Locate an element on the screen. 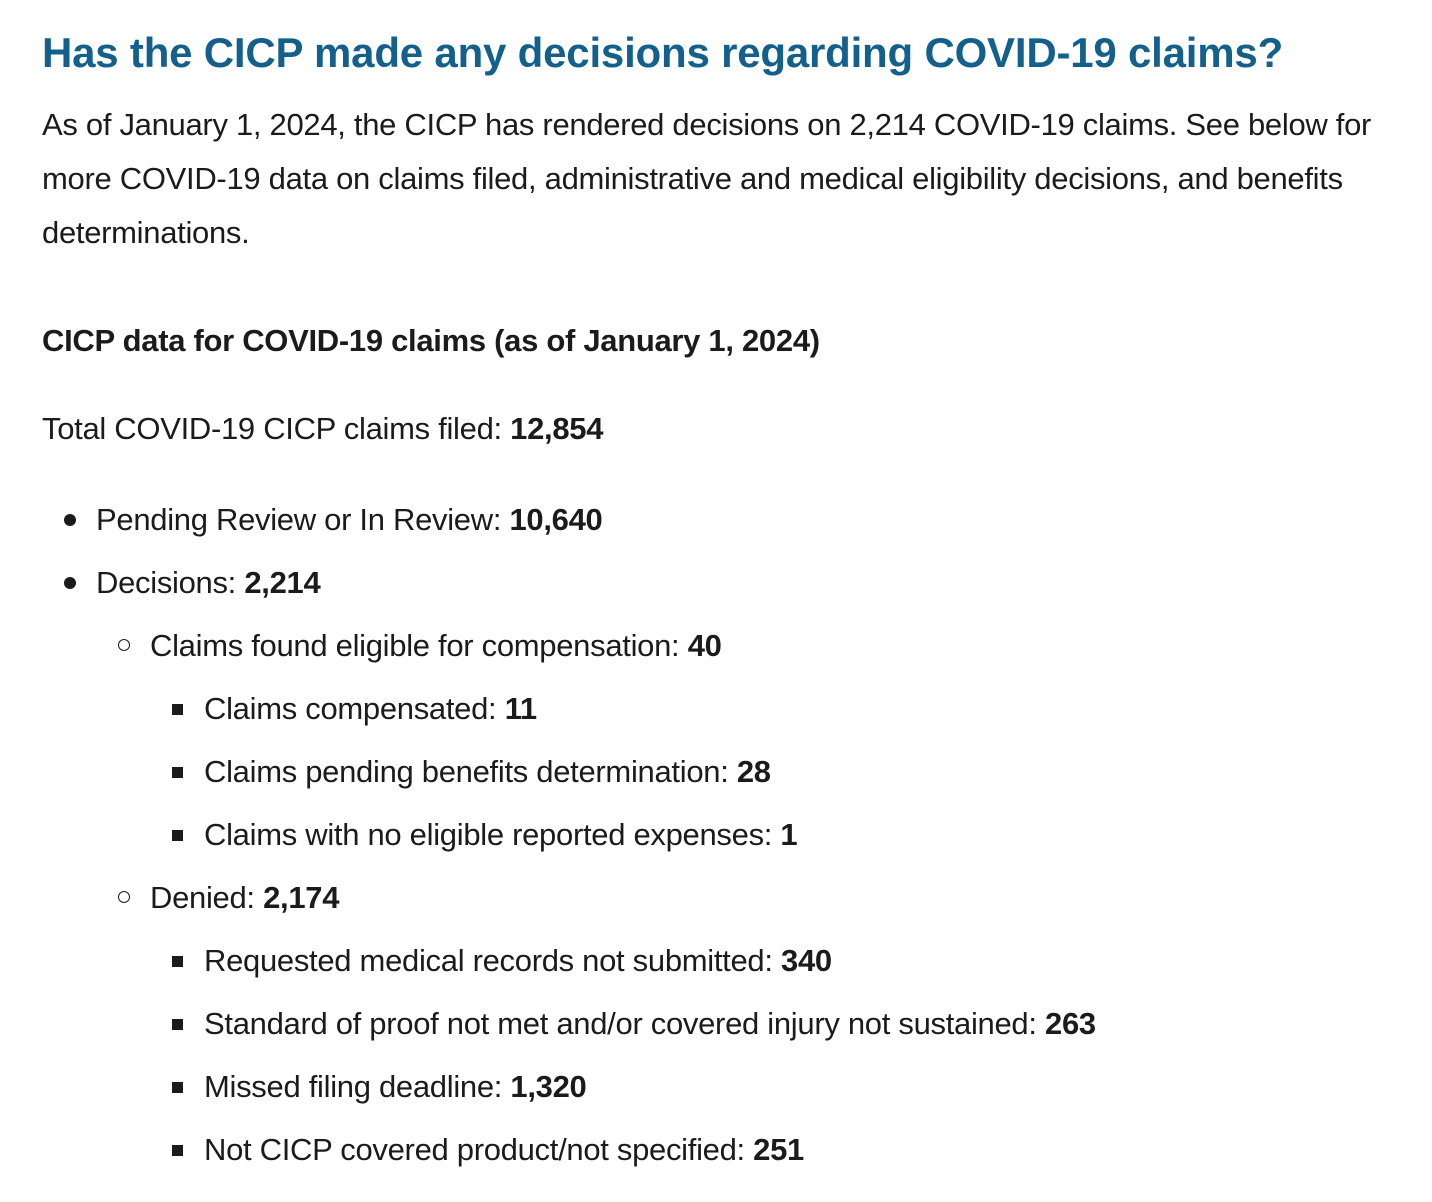 The image size is (1432, 1202). total-claims-label: Total COVID-19 CICP claims filed: is located at coordinates (276, 428).